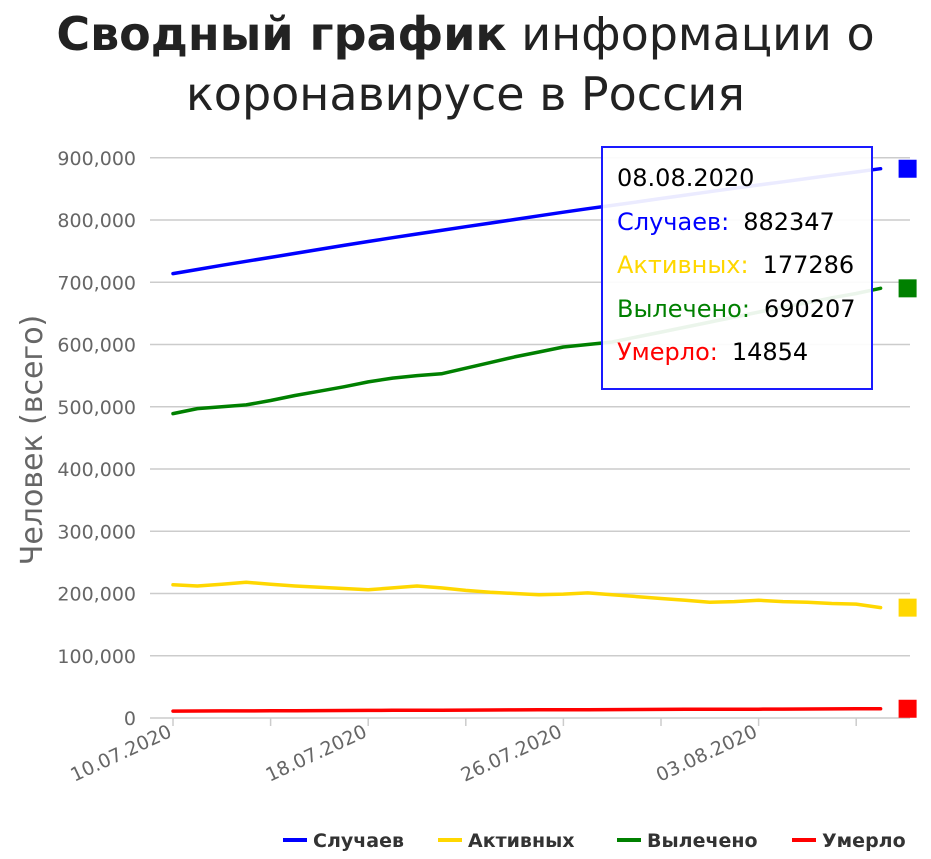  I want to click on x-tick-label: 18.07.2020, so click(316, 754).